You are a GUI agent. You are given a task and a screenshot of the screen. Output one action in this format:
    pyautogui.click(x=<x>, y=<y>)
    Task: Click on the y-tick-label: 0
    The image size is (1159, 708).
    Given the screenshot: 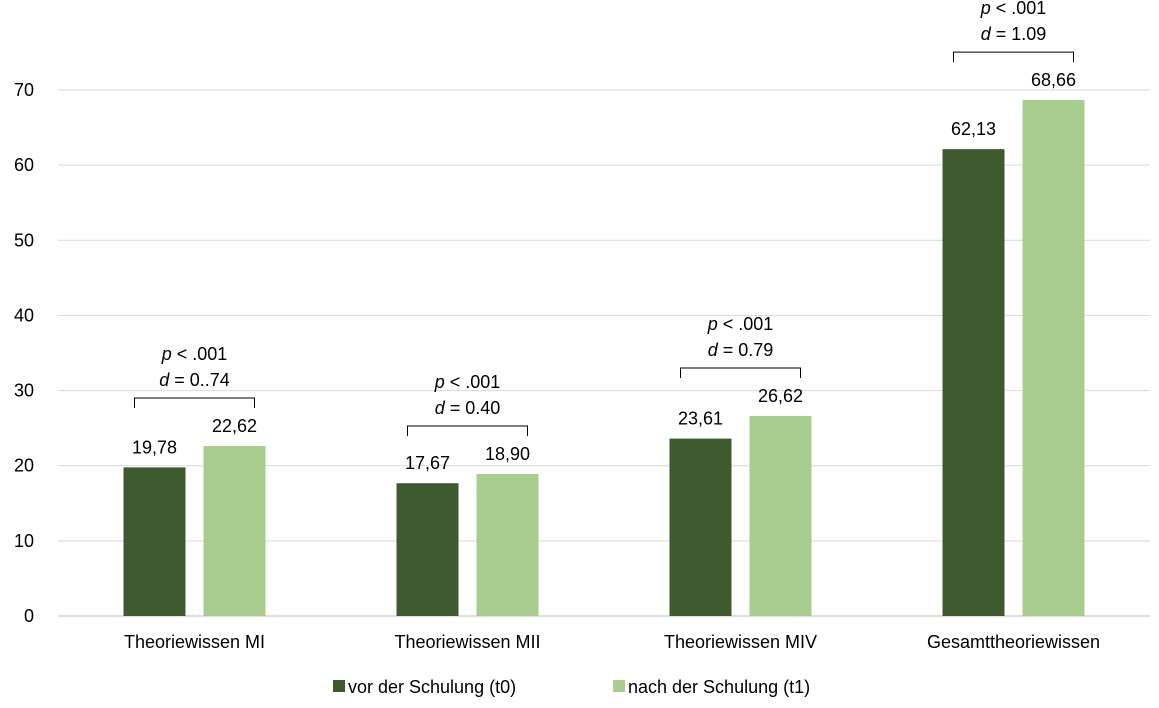 What is the action you would take?
    pyautogui.click(x=29, y=616)
    